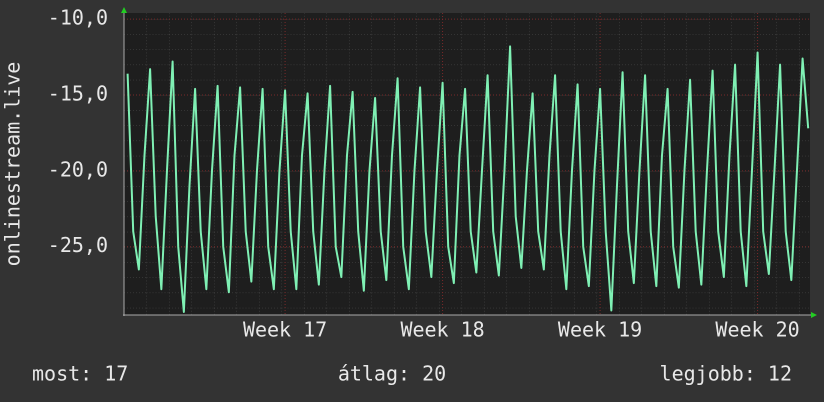 Image resolution: width=824 pixels, height=402 pixels. What do you see at coordinates (442, 330) in the screenshot?
I see `x-tick-label: Week 18` at bounding box center [442, 330].